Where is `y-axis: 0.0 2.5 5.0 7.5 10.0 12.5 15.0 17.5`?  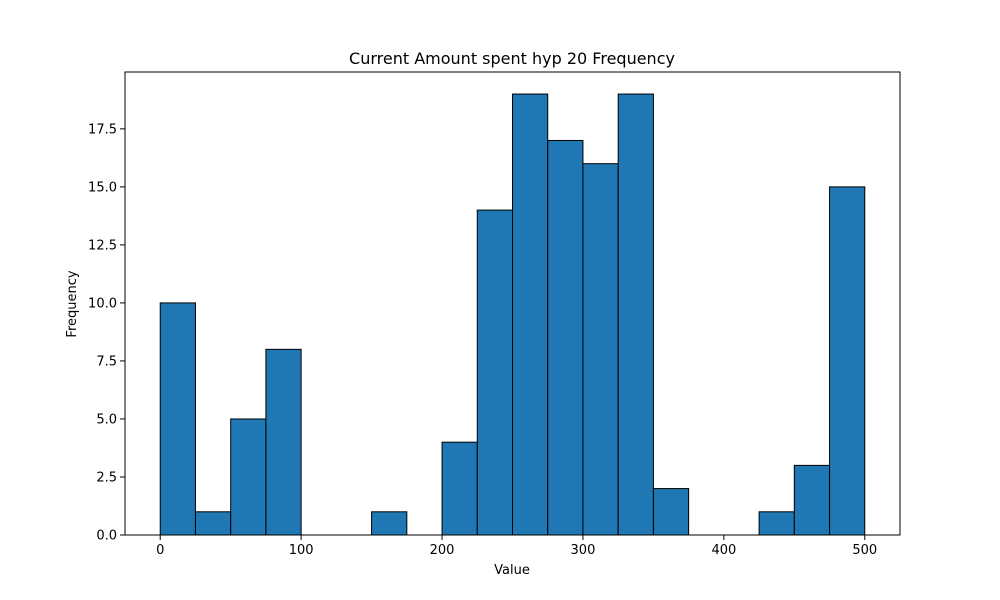
y-axis: 0.0 2.5 5.0 7.5 10.0 12.5 15.0 17.5 is located at coordinates (106, 333).